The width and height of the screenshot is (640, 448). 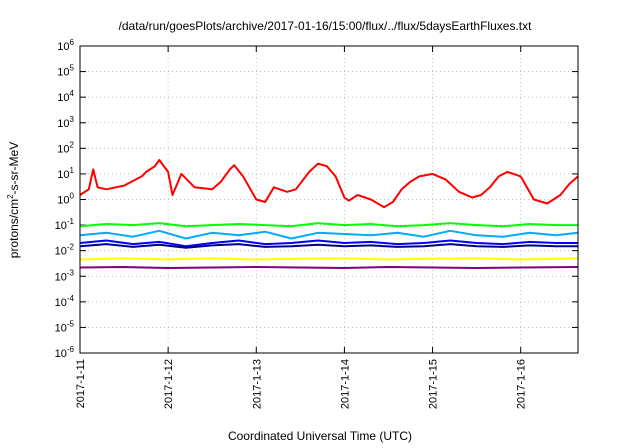 I want to click on y-tick-label: 10³, so click(x=65, y=122).